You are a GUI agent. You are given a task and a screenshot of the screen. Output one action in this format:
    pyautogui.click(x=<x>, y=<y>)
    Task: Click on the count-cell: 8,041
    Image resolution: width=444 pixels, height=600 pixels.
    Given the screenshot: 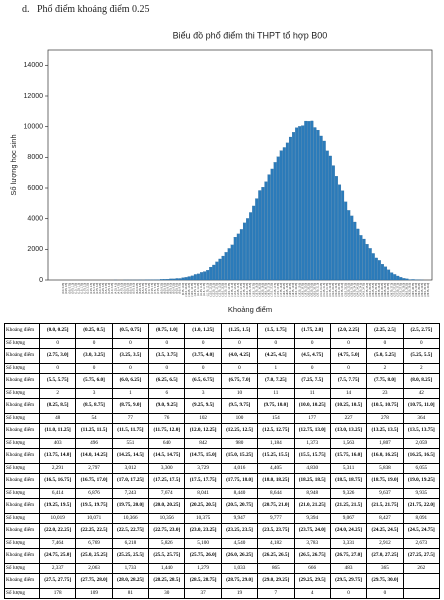 What is the action you would take?
    pyautogui.click(x=203, y=493)
    